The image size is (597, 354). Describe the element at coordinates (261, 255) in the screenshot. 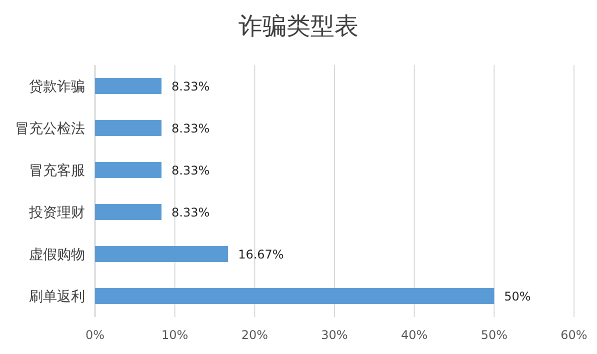

I see `data-label: 16.67%` at that location.